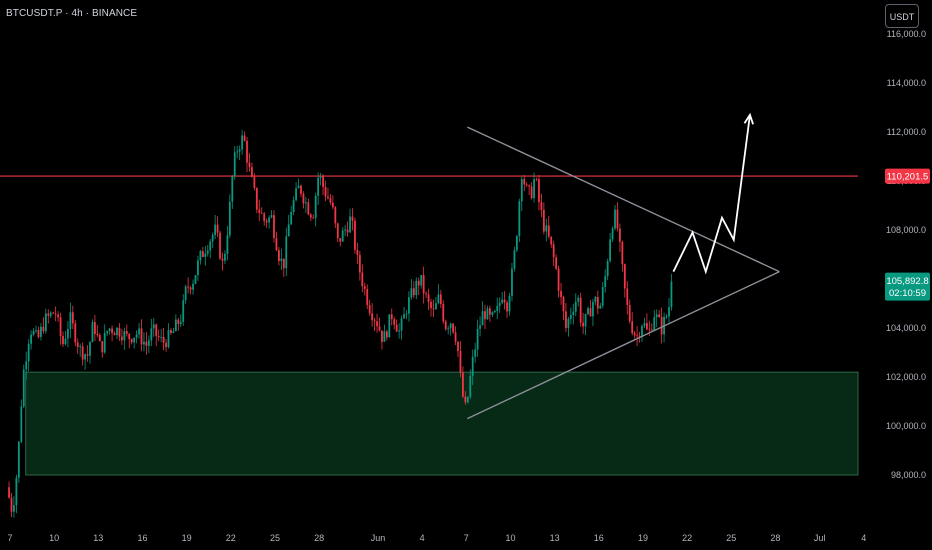  Describe the element at coordinates (906, 132) in the screenshot. I see `y-tick-label: 112,000.0` at that location.